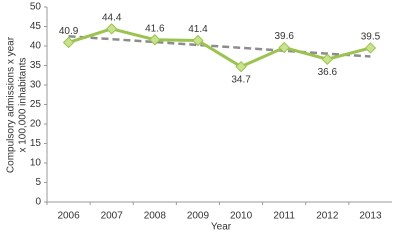 The height and width of the screenshot is (240, 400). Describe the element at coordinates (221, 227) in the screenshot. I see `x-axis-label: Year` at that location.